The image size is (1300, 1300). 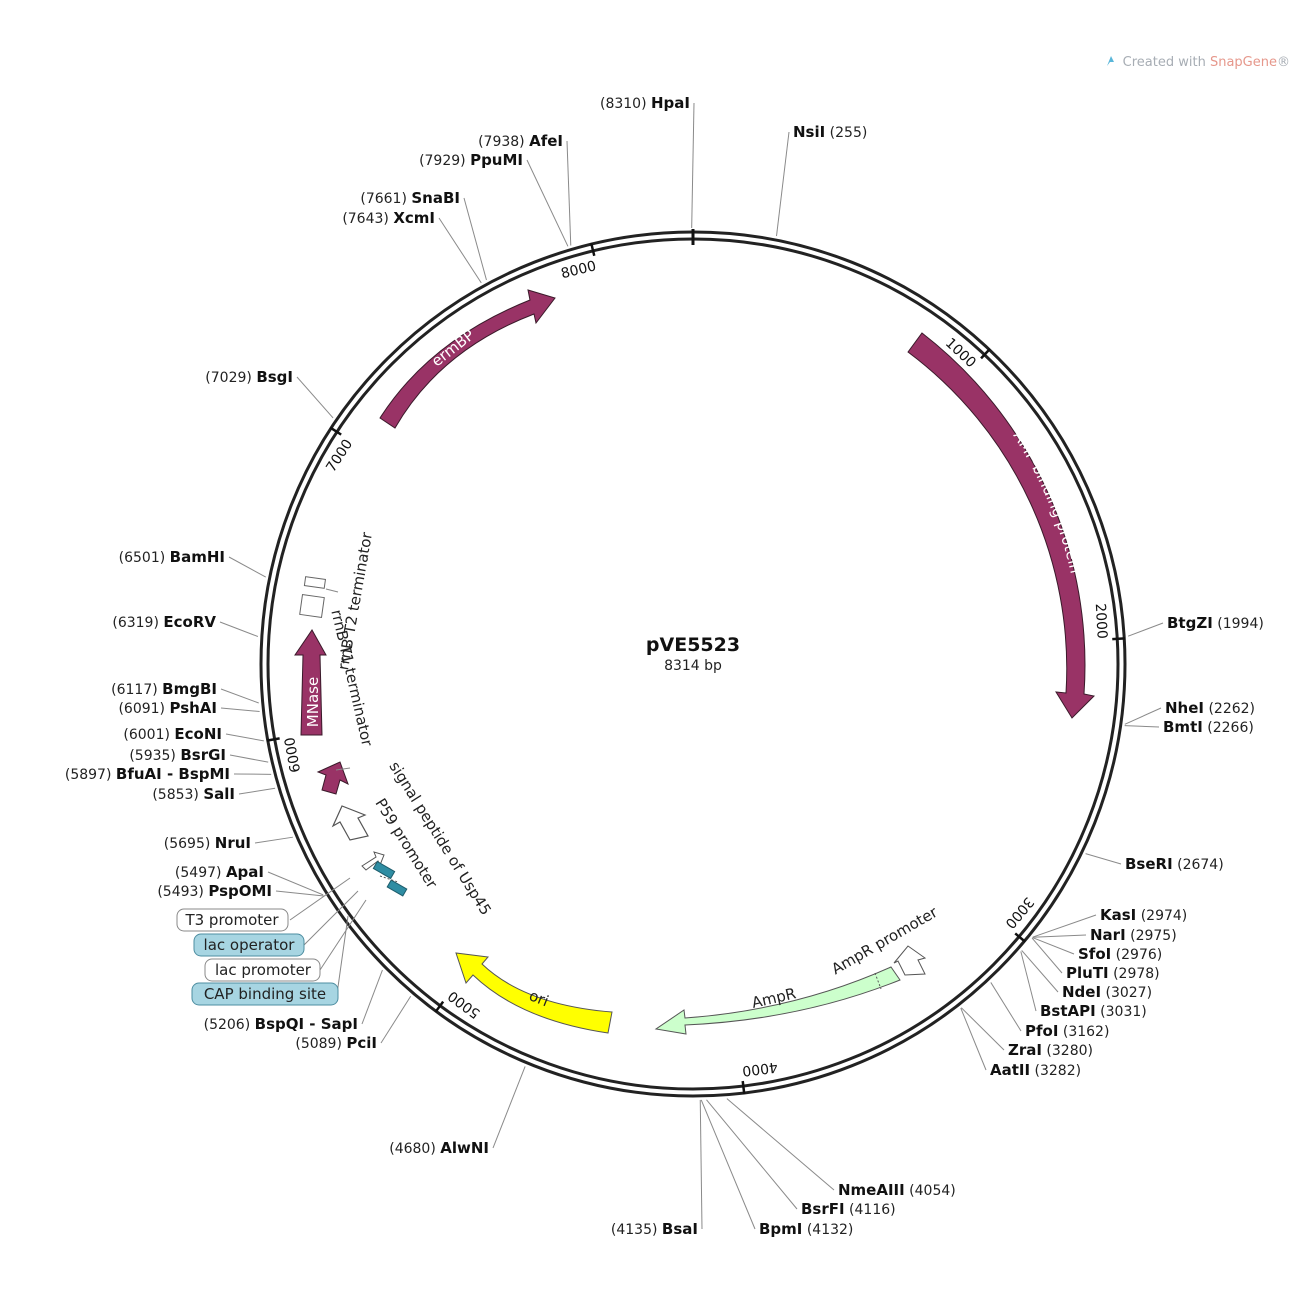 I want to click on site-label: (6501) BamHI, so click(x=172, y=557).